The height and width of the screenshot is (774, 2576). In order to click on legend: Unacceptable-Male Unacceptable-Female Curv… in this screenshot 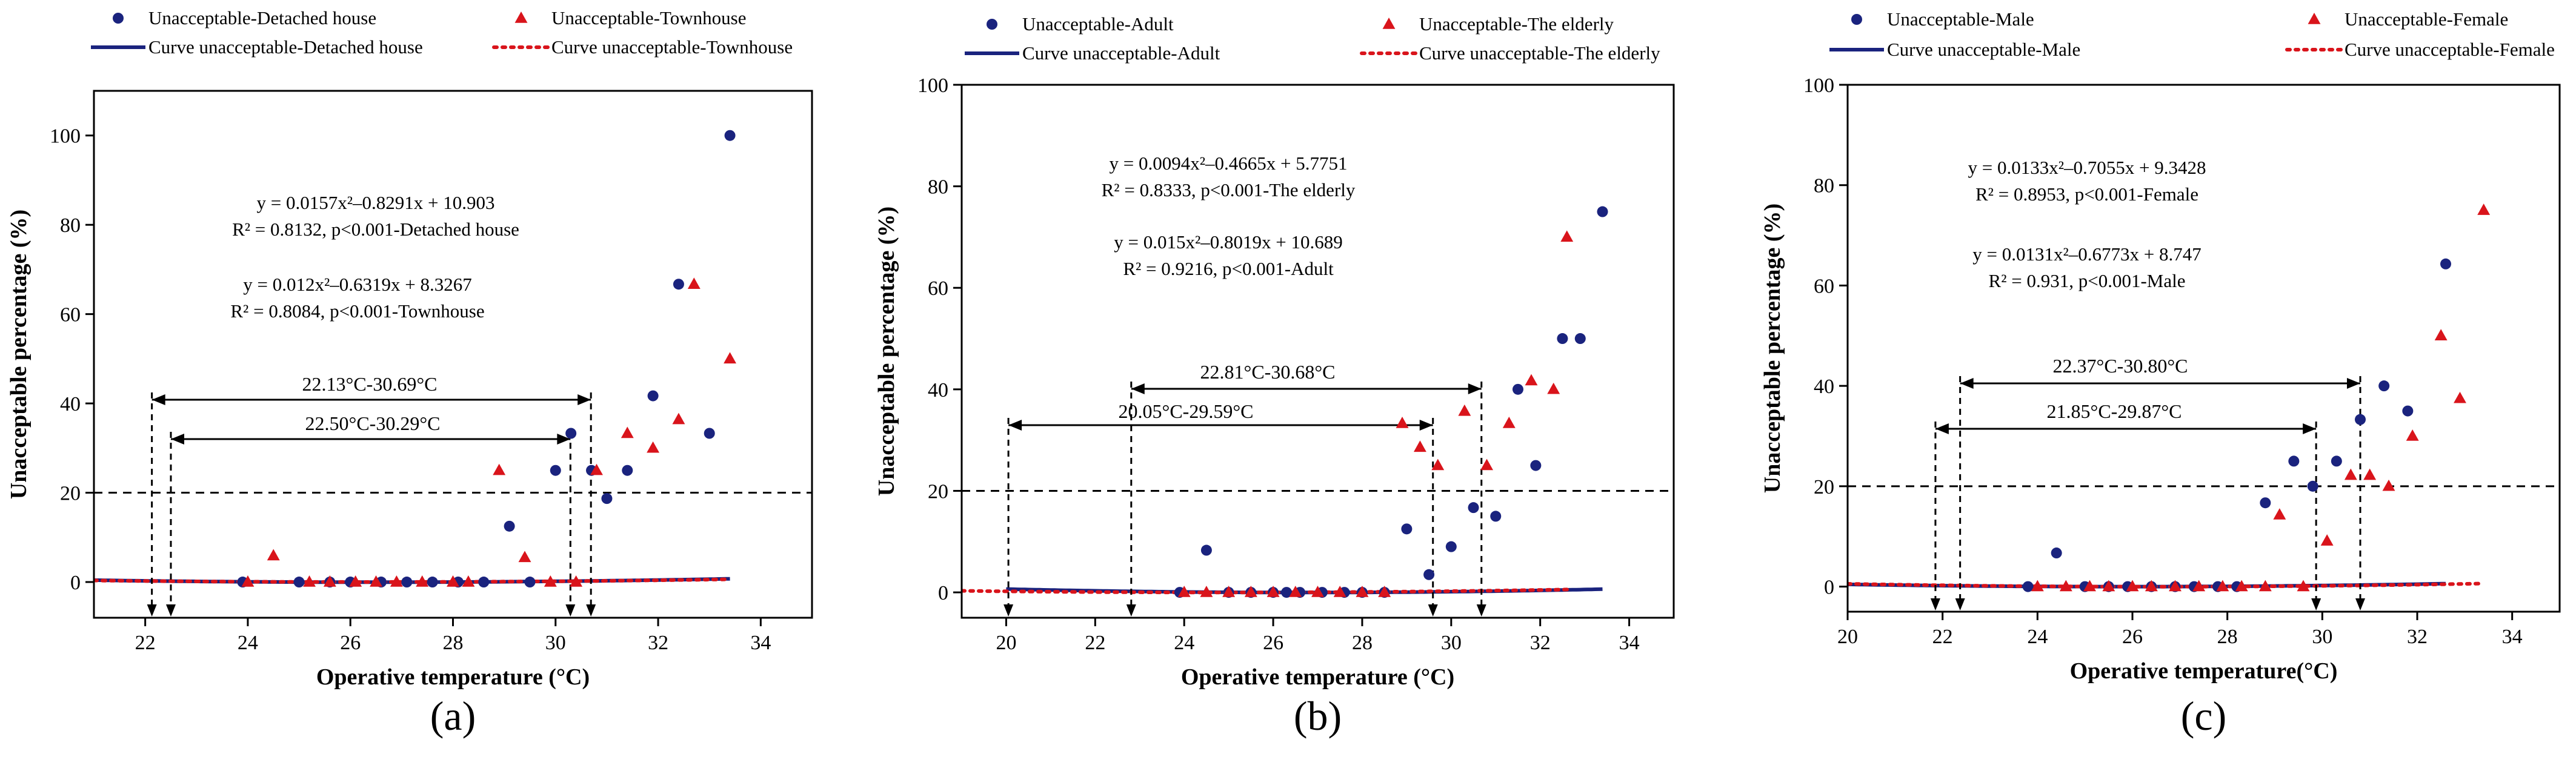, I will do `click(2192, 34)`.